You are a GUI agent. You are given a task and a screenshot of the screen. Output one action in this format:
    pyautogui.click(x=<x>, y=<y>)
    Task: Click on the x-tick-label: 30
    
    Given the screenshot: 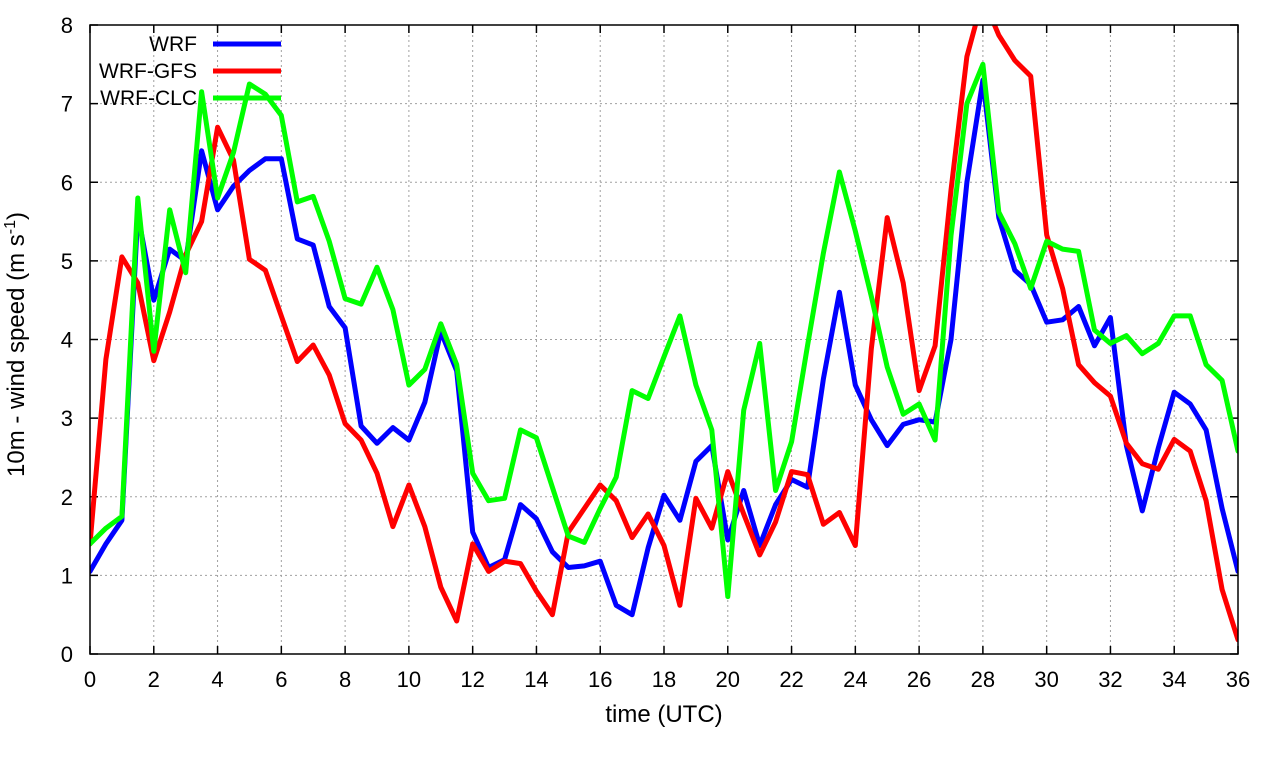 What is the action you would take?
    pyautogui.click(x=1046, y=679)
    